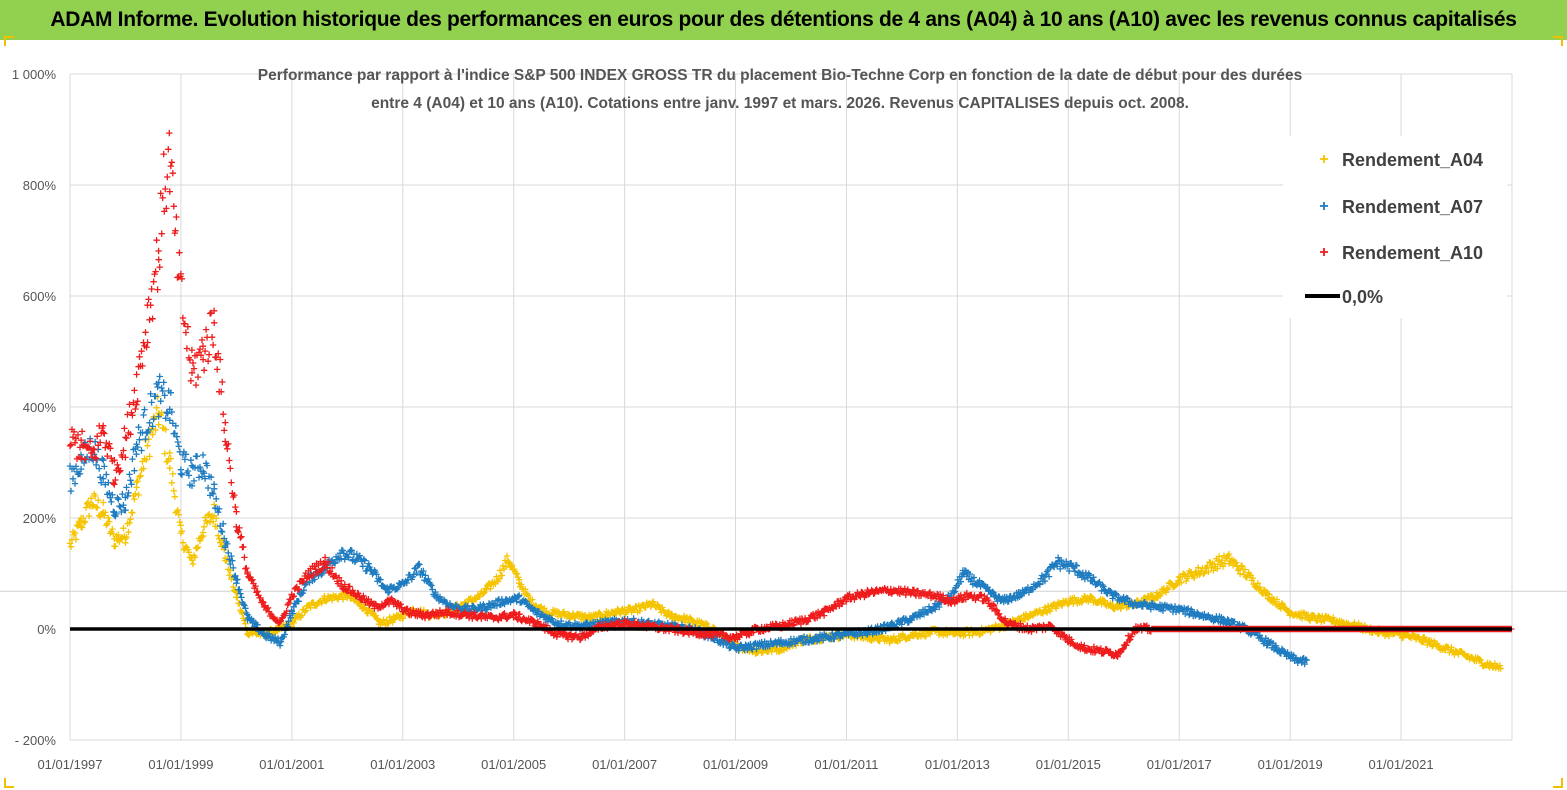  I want to click on legend-item-a10: Rendement_A10, so click(1401, 253).